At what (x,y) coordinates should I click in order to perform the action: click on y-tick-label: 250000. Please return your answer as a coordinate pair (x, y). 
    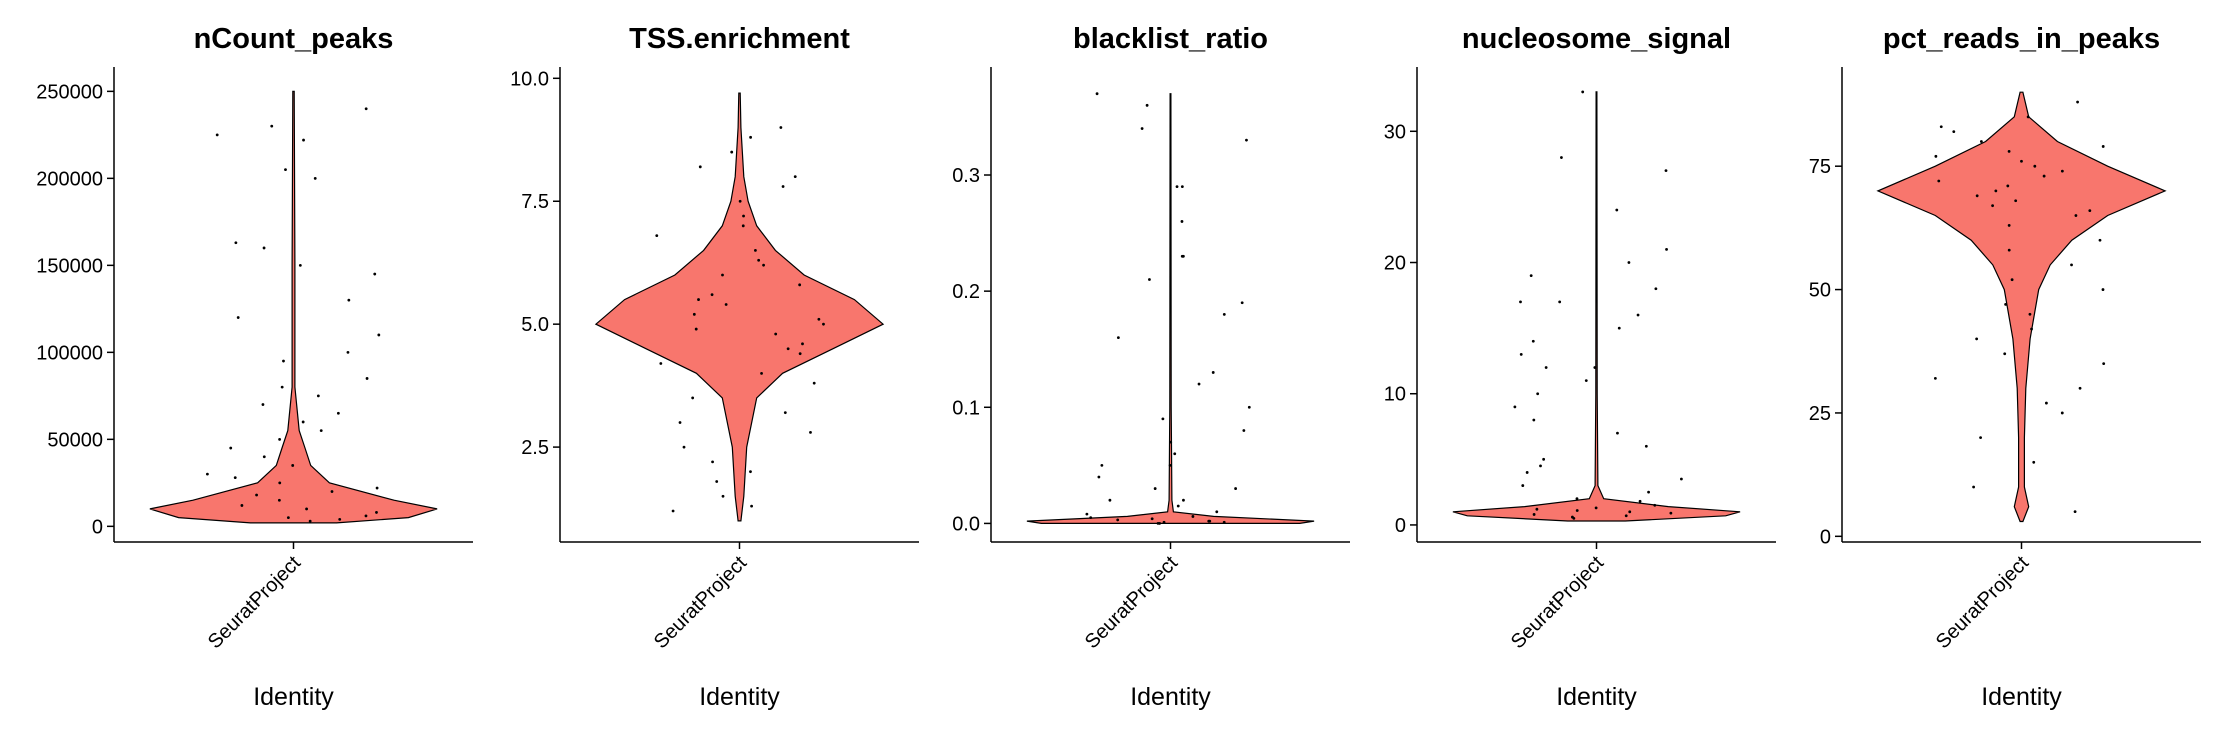
    Looking at the image, I should click on (69, 92).